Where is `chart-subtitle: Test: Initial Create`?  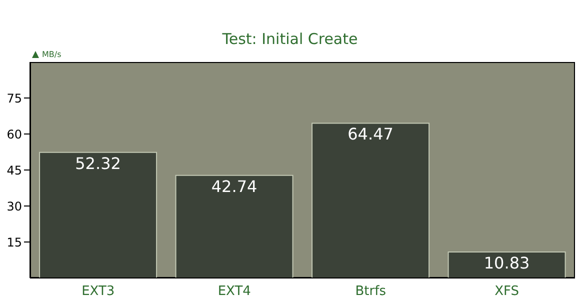 chart-subtitle: Test: Initial Create is located at coordinates (290, 39).